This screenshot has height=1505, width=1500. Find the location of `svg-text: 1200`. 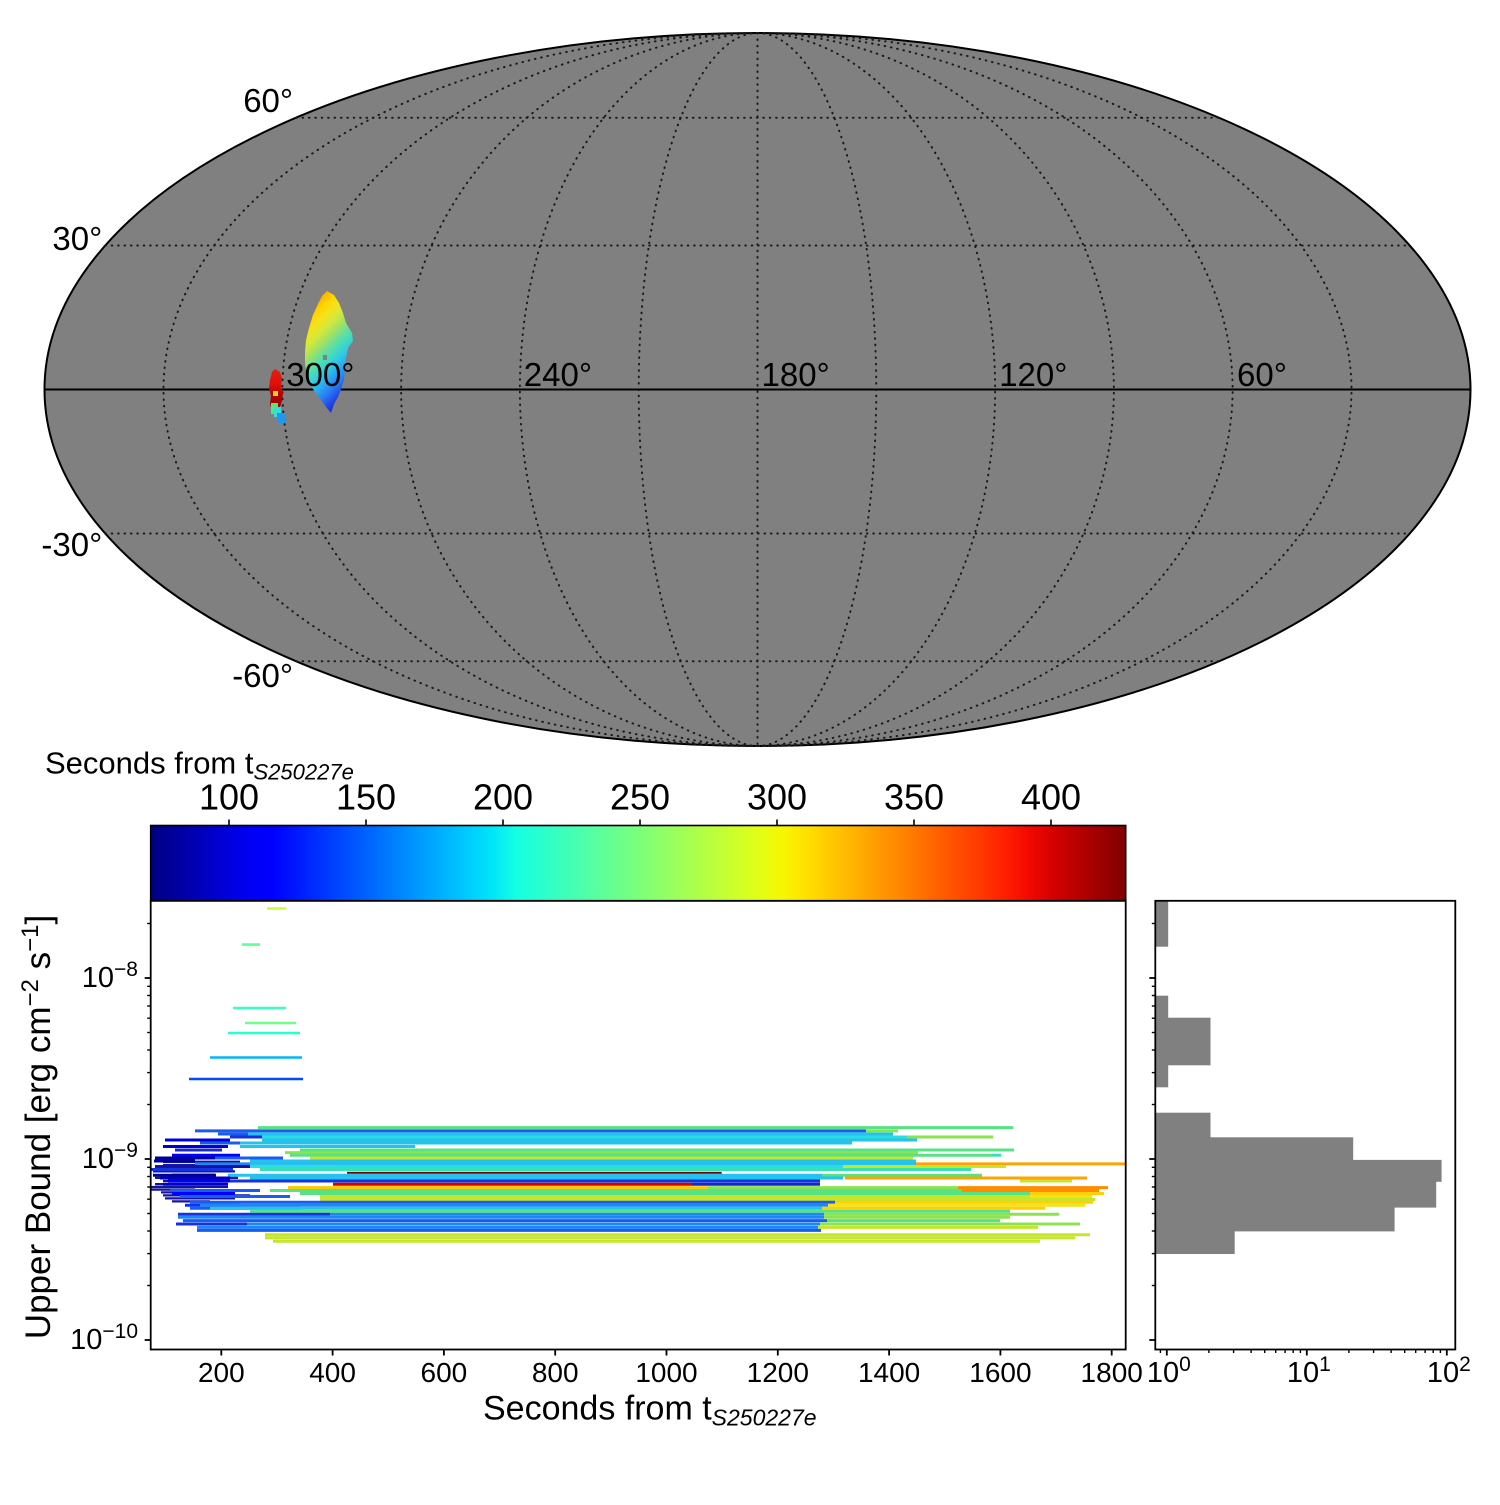

svg-text: 1200 is located at coordinates (778, 1372).